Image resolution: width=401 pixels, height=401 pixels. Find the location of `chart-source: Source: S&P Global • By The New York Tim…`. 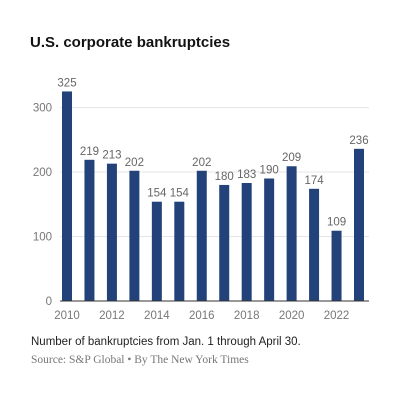

chart-source: Source: S&P Global • By The New York Tim… is located at coordinates (140, 360).